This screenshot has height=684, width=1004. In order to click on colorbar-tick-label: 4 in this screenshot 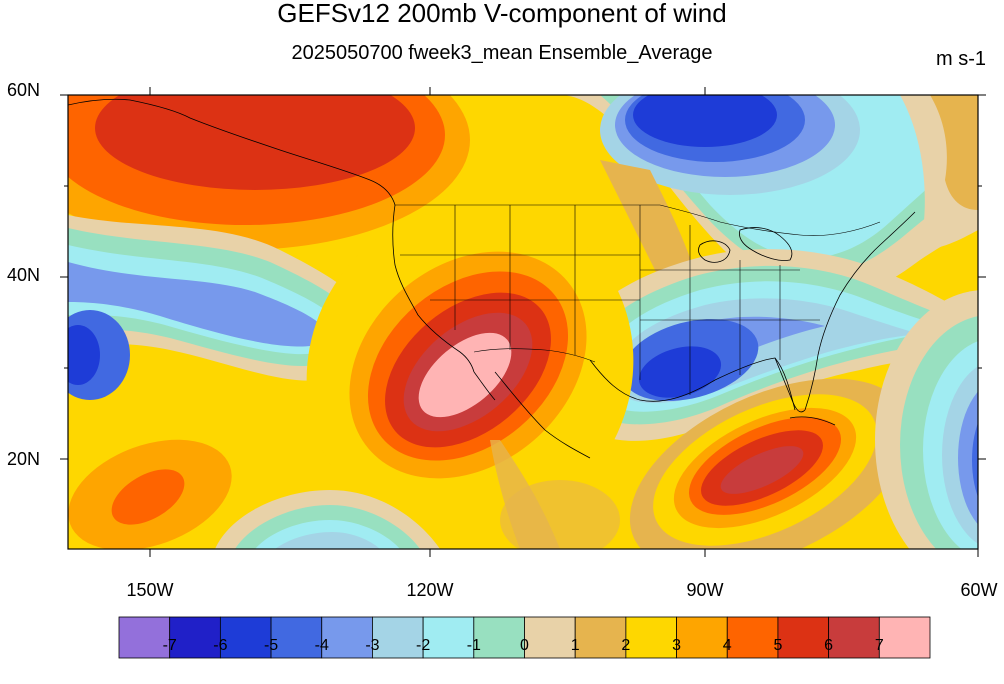, I will do `click(727, 645)`.